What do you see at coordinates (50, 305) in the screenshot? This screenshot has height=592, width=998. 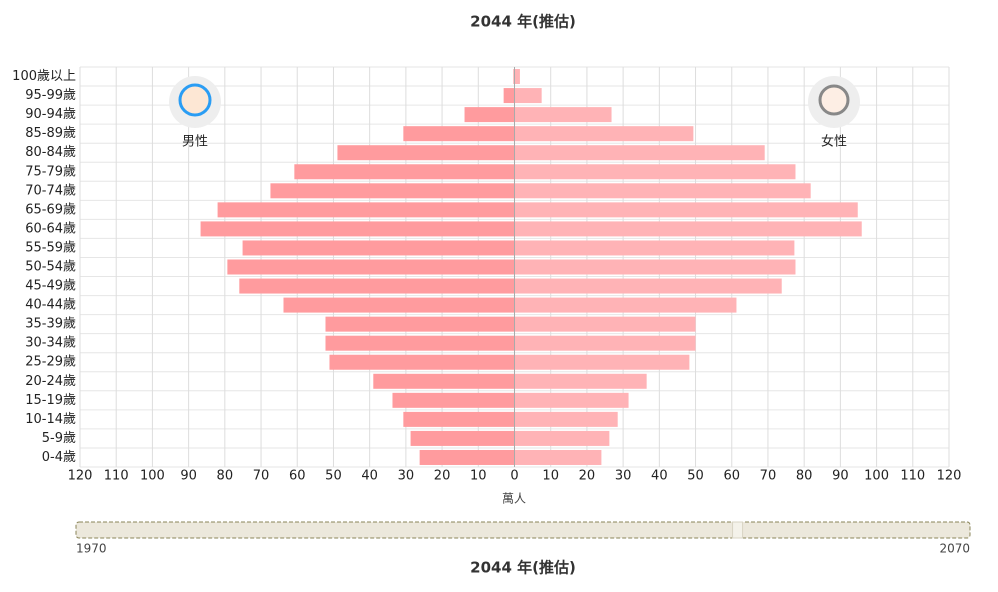 I see `y-tick-label: 40-44歲` at bounding box center [50, 305].